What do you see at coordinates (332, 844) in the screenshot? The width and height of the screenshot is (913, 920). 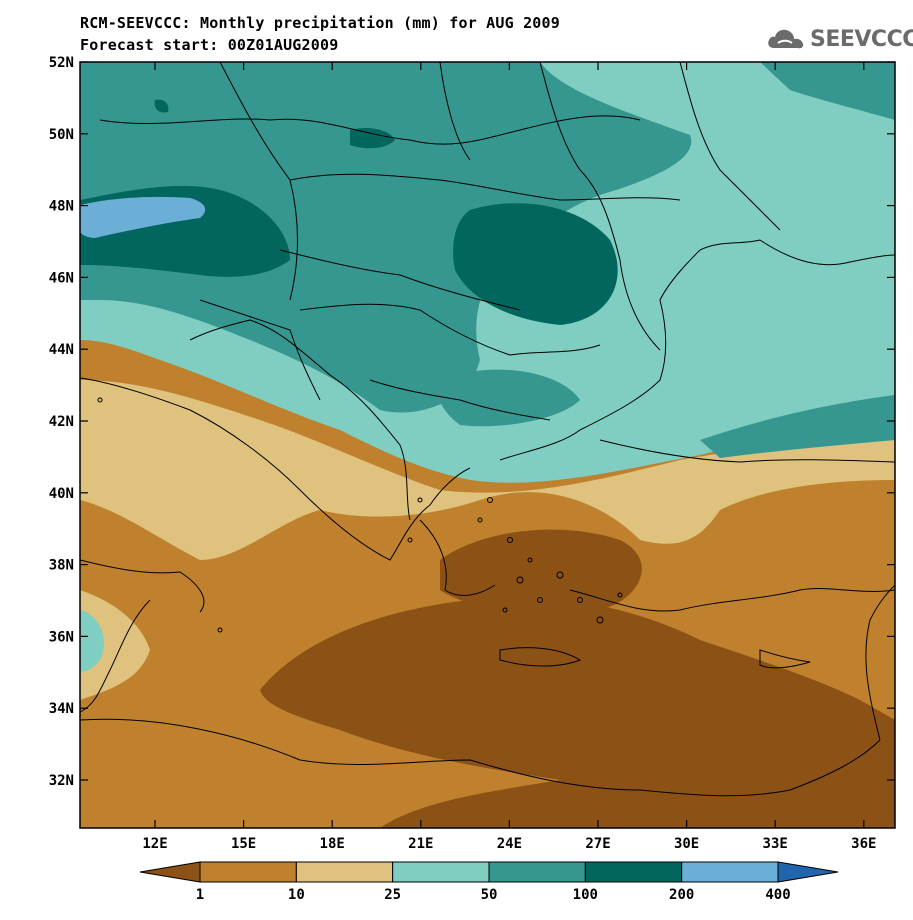 I see `lon-label: 18E` at bounding box center [332, 844].